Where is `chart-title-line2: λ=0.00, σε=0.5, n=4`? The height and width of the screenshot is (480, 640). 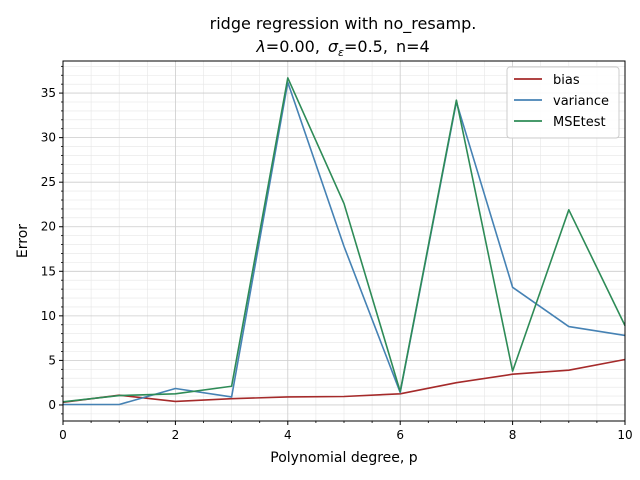 chart-title-line2: λ=0.00, σε=0.5, n=4 is located at coordinates (342, 48).